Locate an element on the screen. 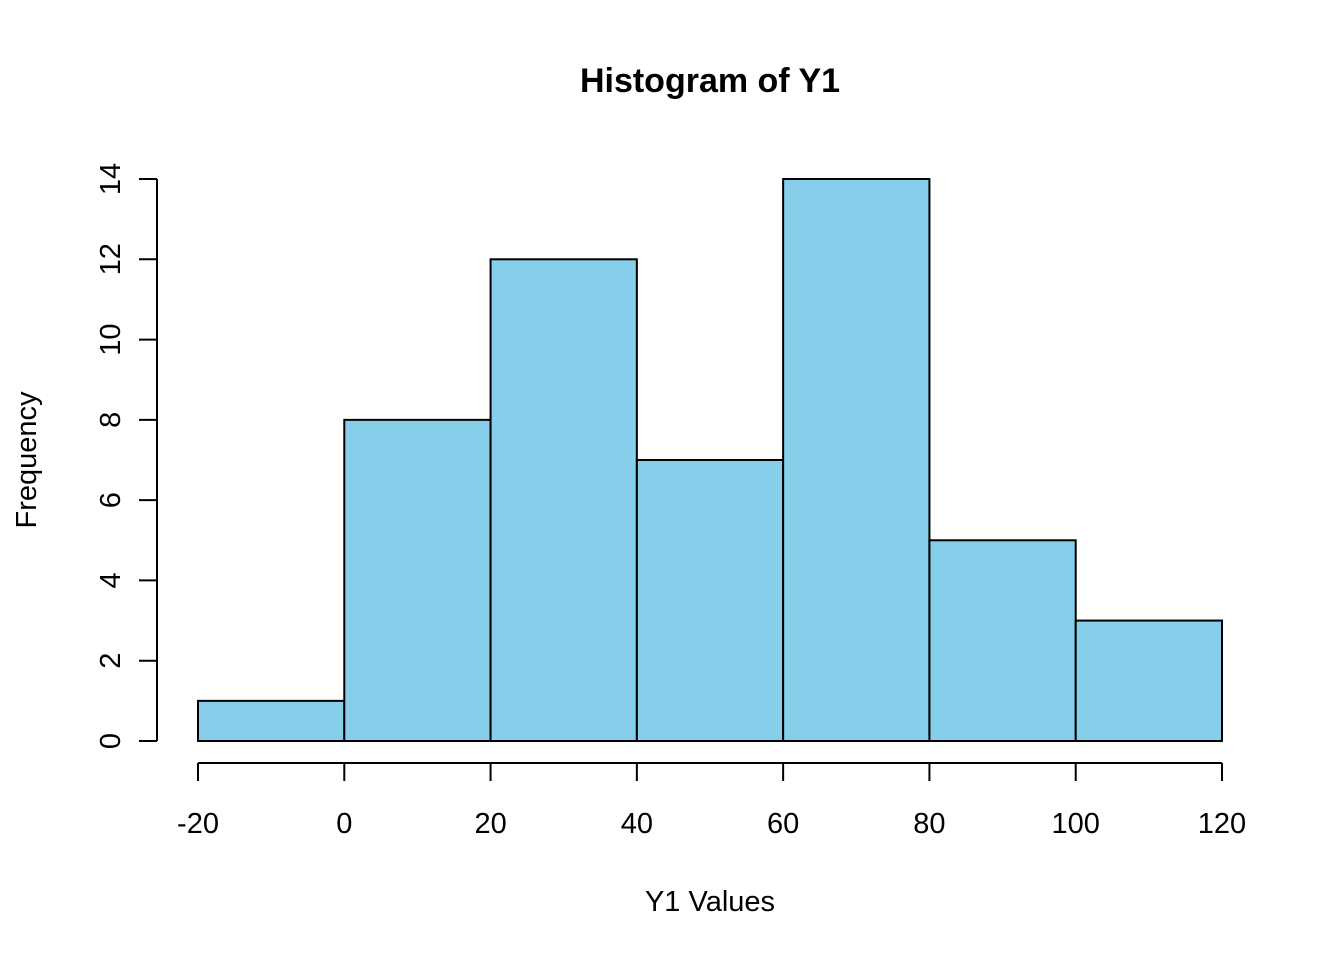 The height and width of the screenshot is (960, 1344). x-tick-label: 120 is located at coordinates (1222, 824).